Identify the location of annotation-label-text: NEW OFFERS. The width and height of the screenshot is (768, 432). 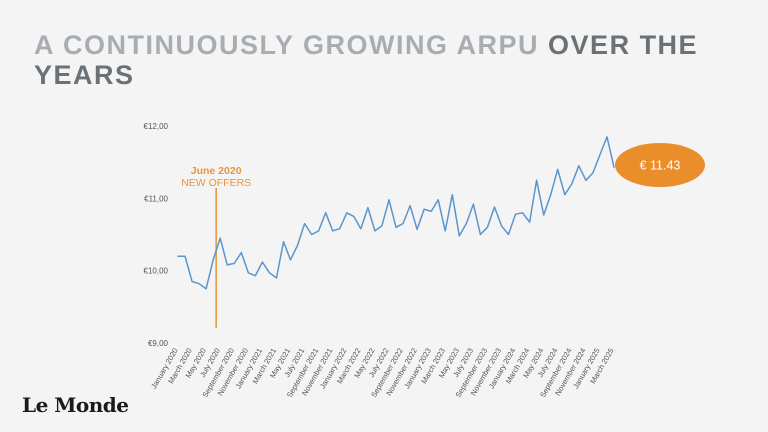
(216, 183).